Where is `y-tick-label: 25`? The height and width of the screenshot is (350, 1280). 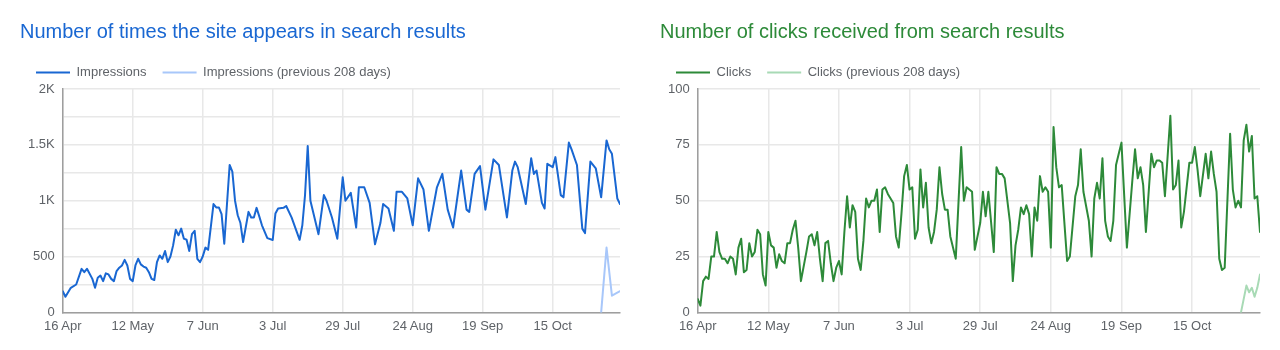 y-tick-label: 25 is located at coordinates (682, 256).